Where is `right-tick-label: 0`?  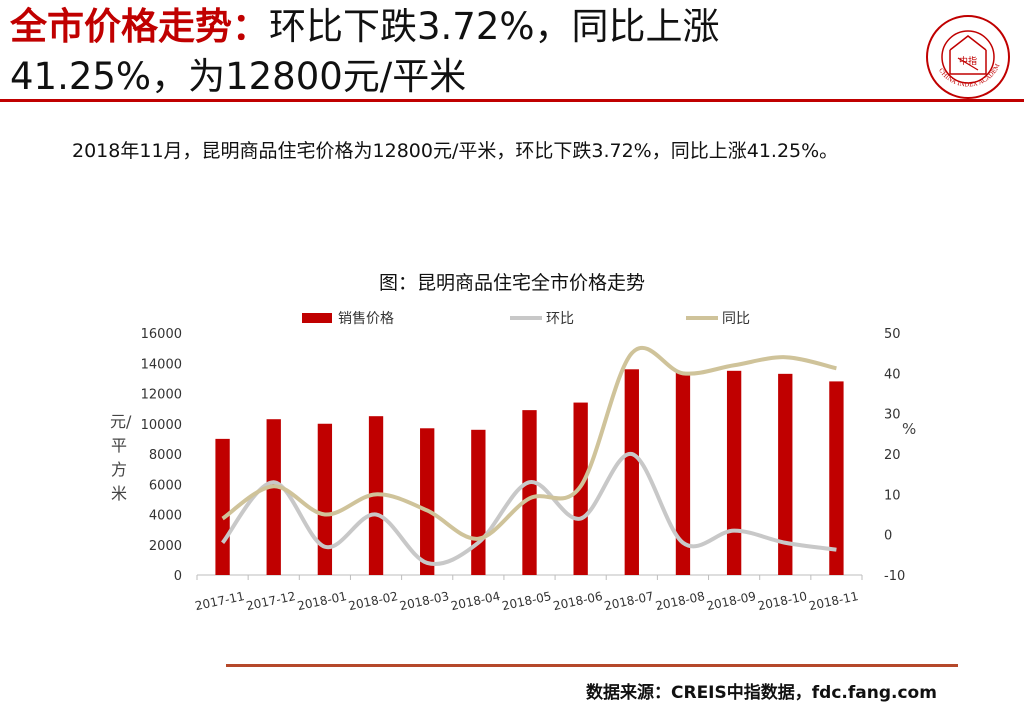
right-tick-label: 0 is located at coordinates (888, 536).